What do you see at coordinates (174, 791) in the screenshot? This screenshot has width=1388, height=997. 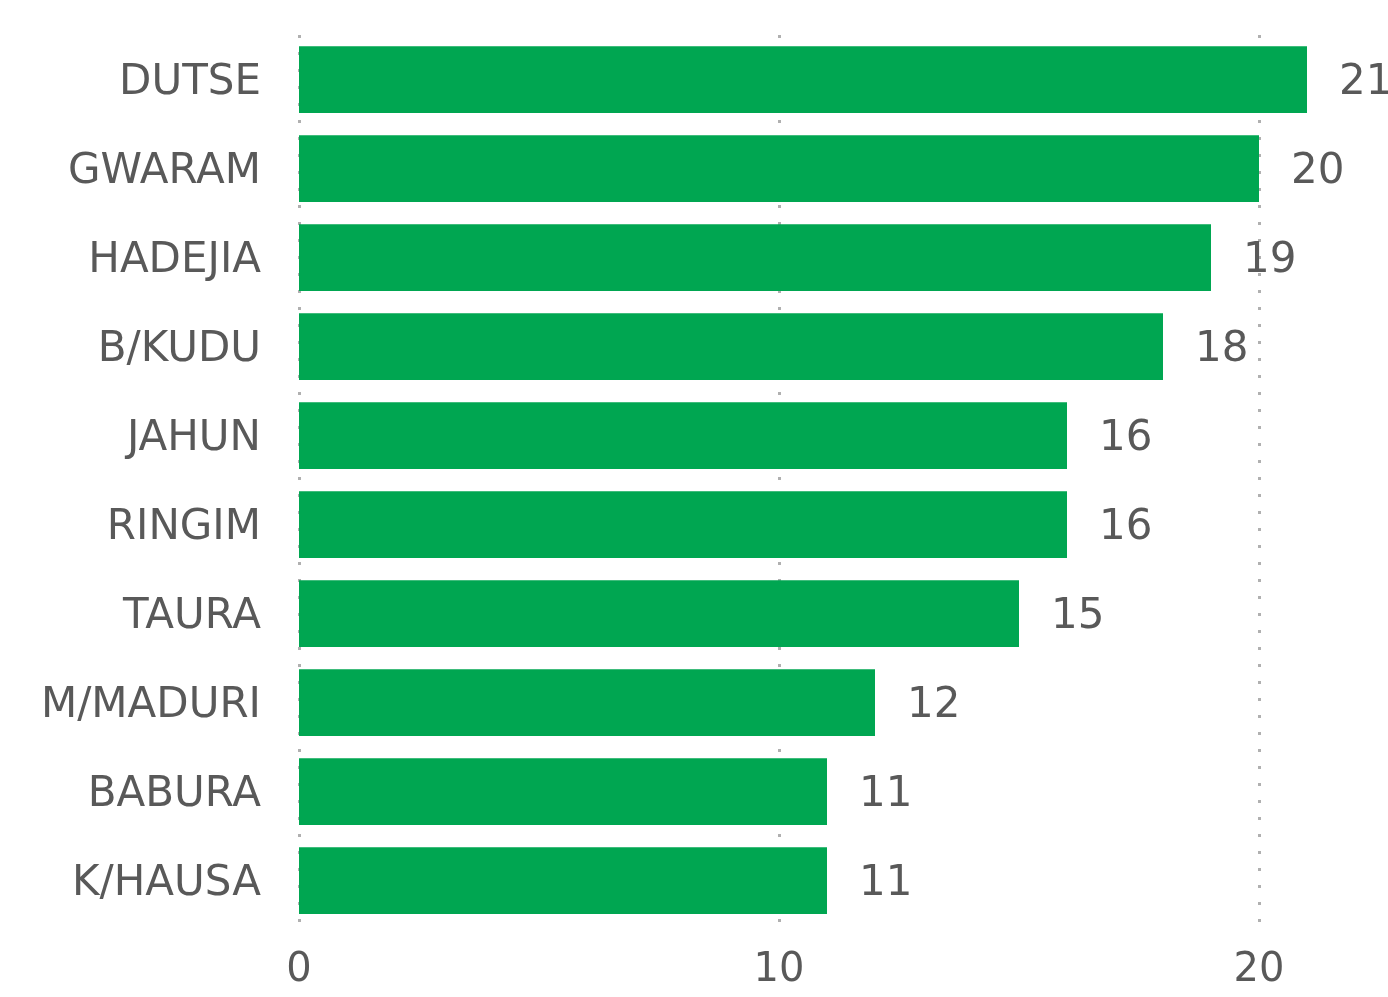 I see `y-tick-label: BABURA` at bounding box center [174, 791].